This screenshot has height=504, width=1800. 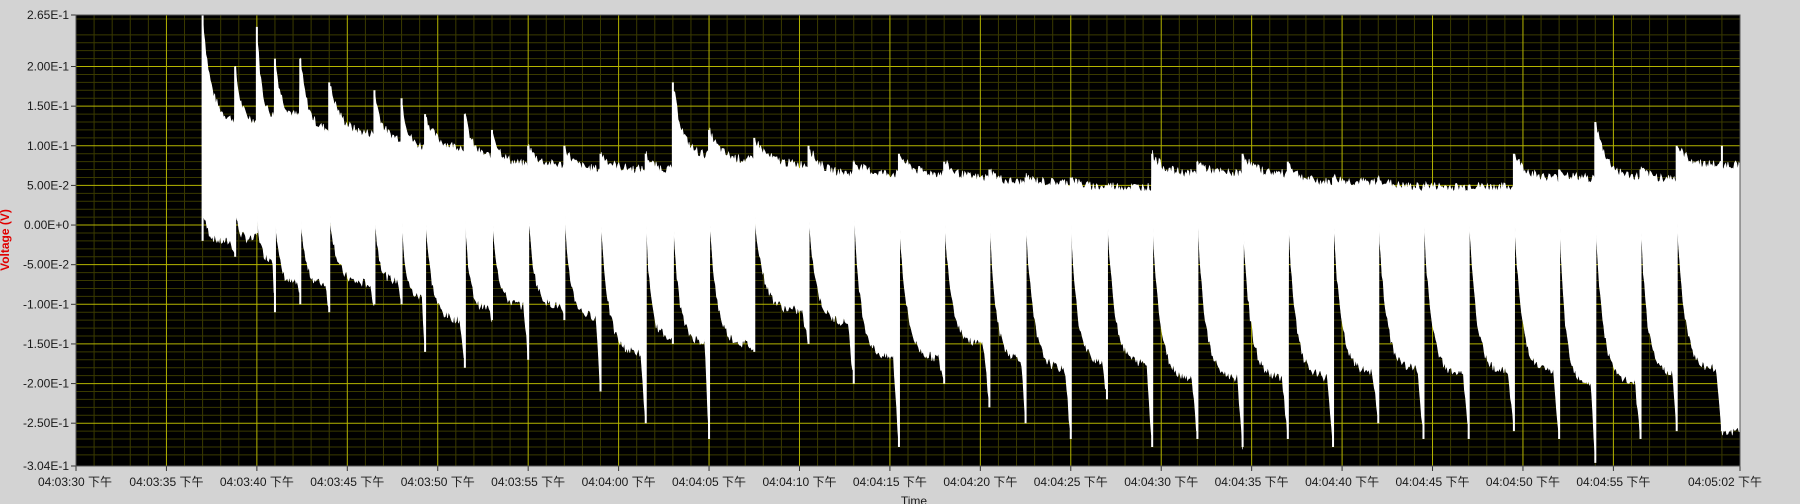 What do you see at coordinates (1252, 482) in the screenshot?
I see `x-tick-label: 04:04:35 下午` at bounding box center [1252, 482].